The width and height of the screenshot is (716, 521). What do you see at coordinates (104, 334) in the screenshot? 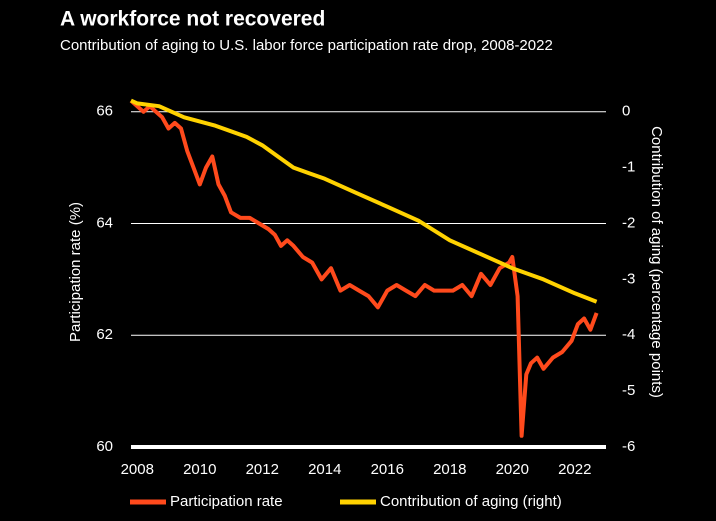
I see `y-tick-label: 62` at bounding box center [104, 334].